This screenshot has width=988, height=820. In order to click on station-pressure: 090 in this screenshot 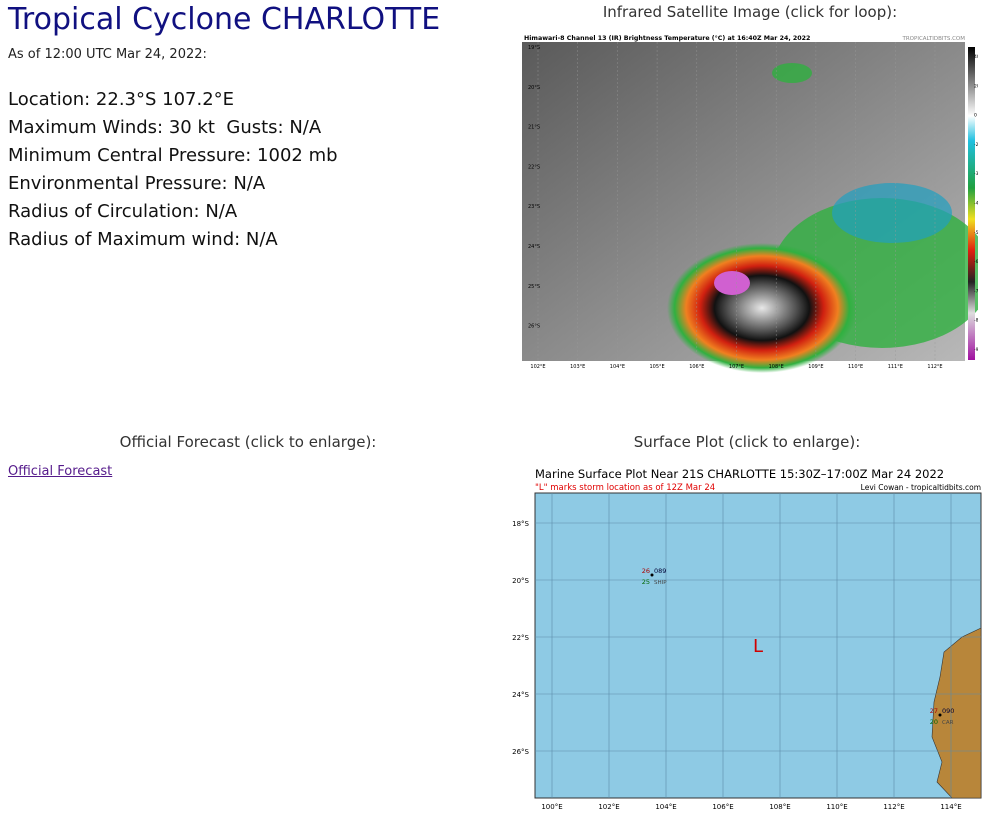, I will do `click(948, 711)`.